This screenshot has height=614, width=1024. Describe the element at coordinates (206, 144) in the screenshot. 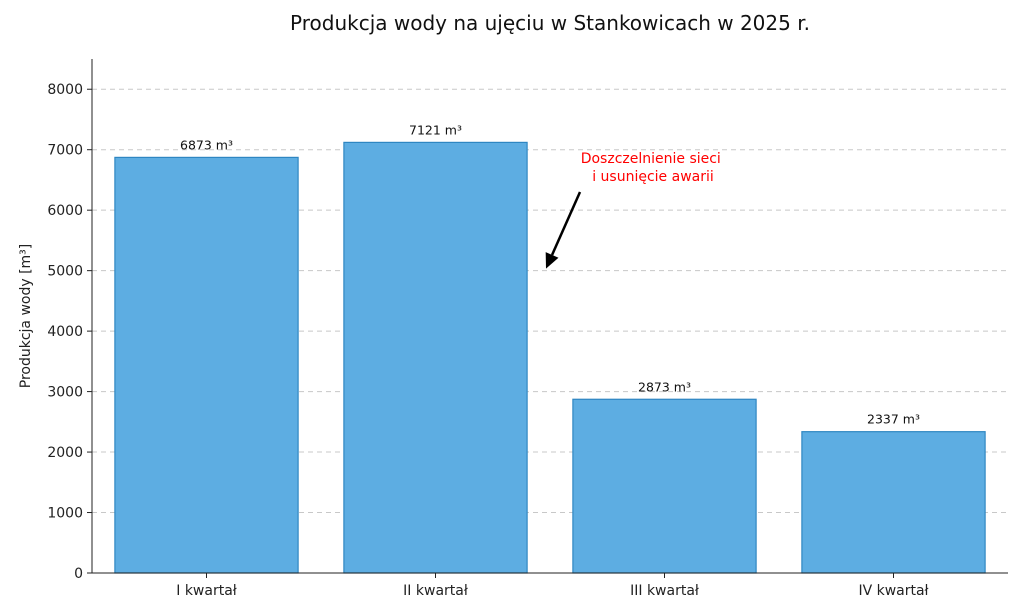

I see `bar-data-label: 6873 m³` at that location.